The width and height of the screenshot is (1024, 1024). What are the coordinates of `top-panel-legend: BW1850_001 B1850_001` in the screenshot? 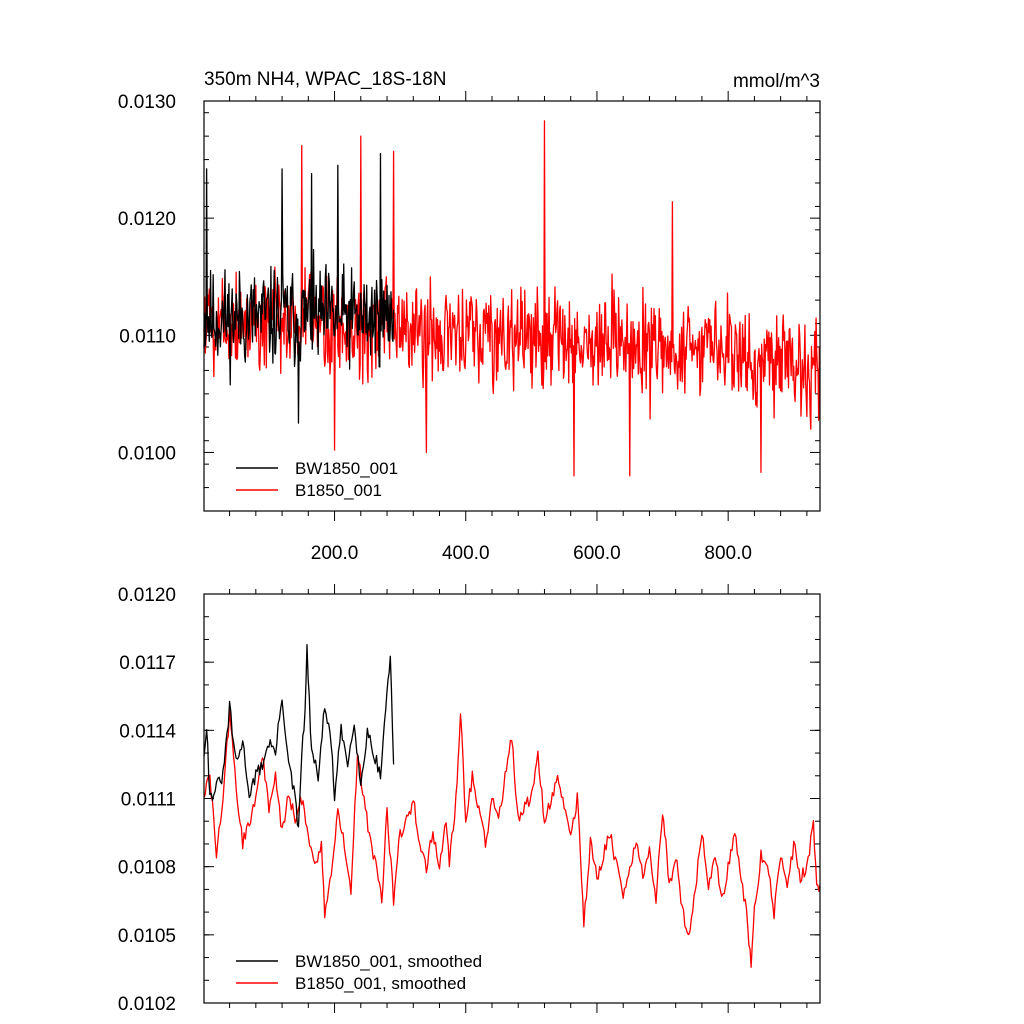 It's located at (317, 479).